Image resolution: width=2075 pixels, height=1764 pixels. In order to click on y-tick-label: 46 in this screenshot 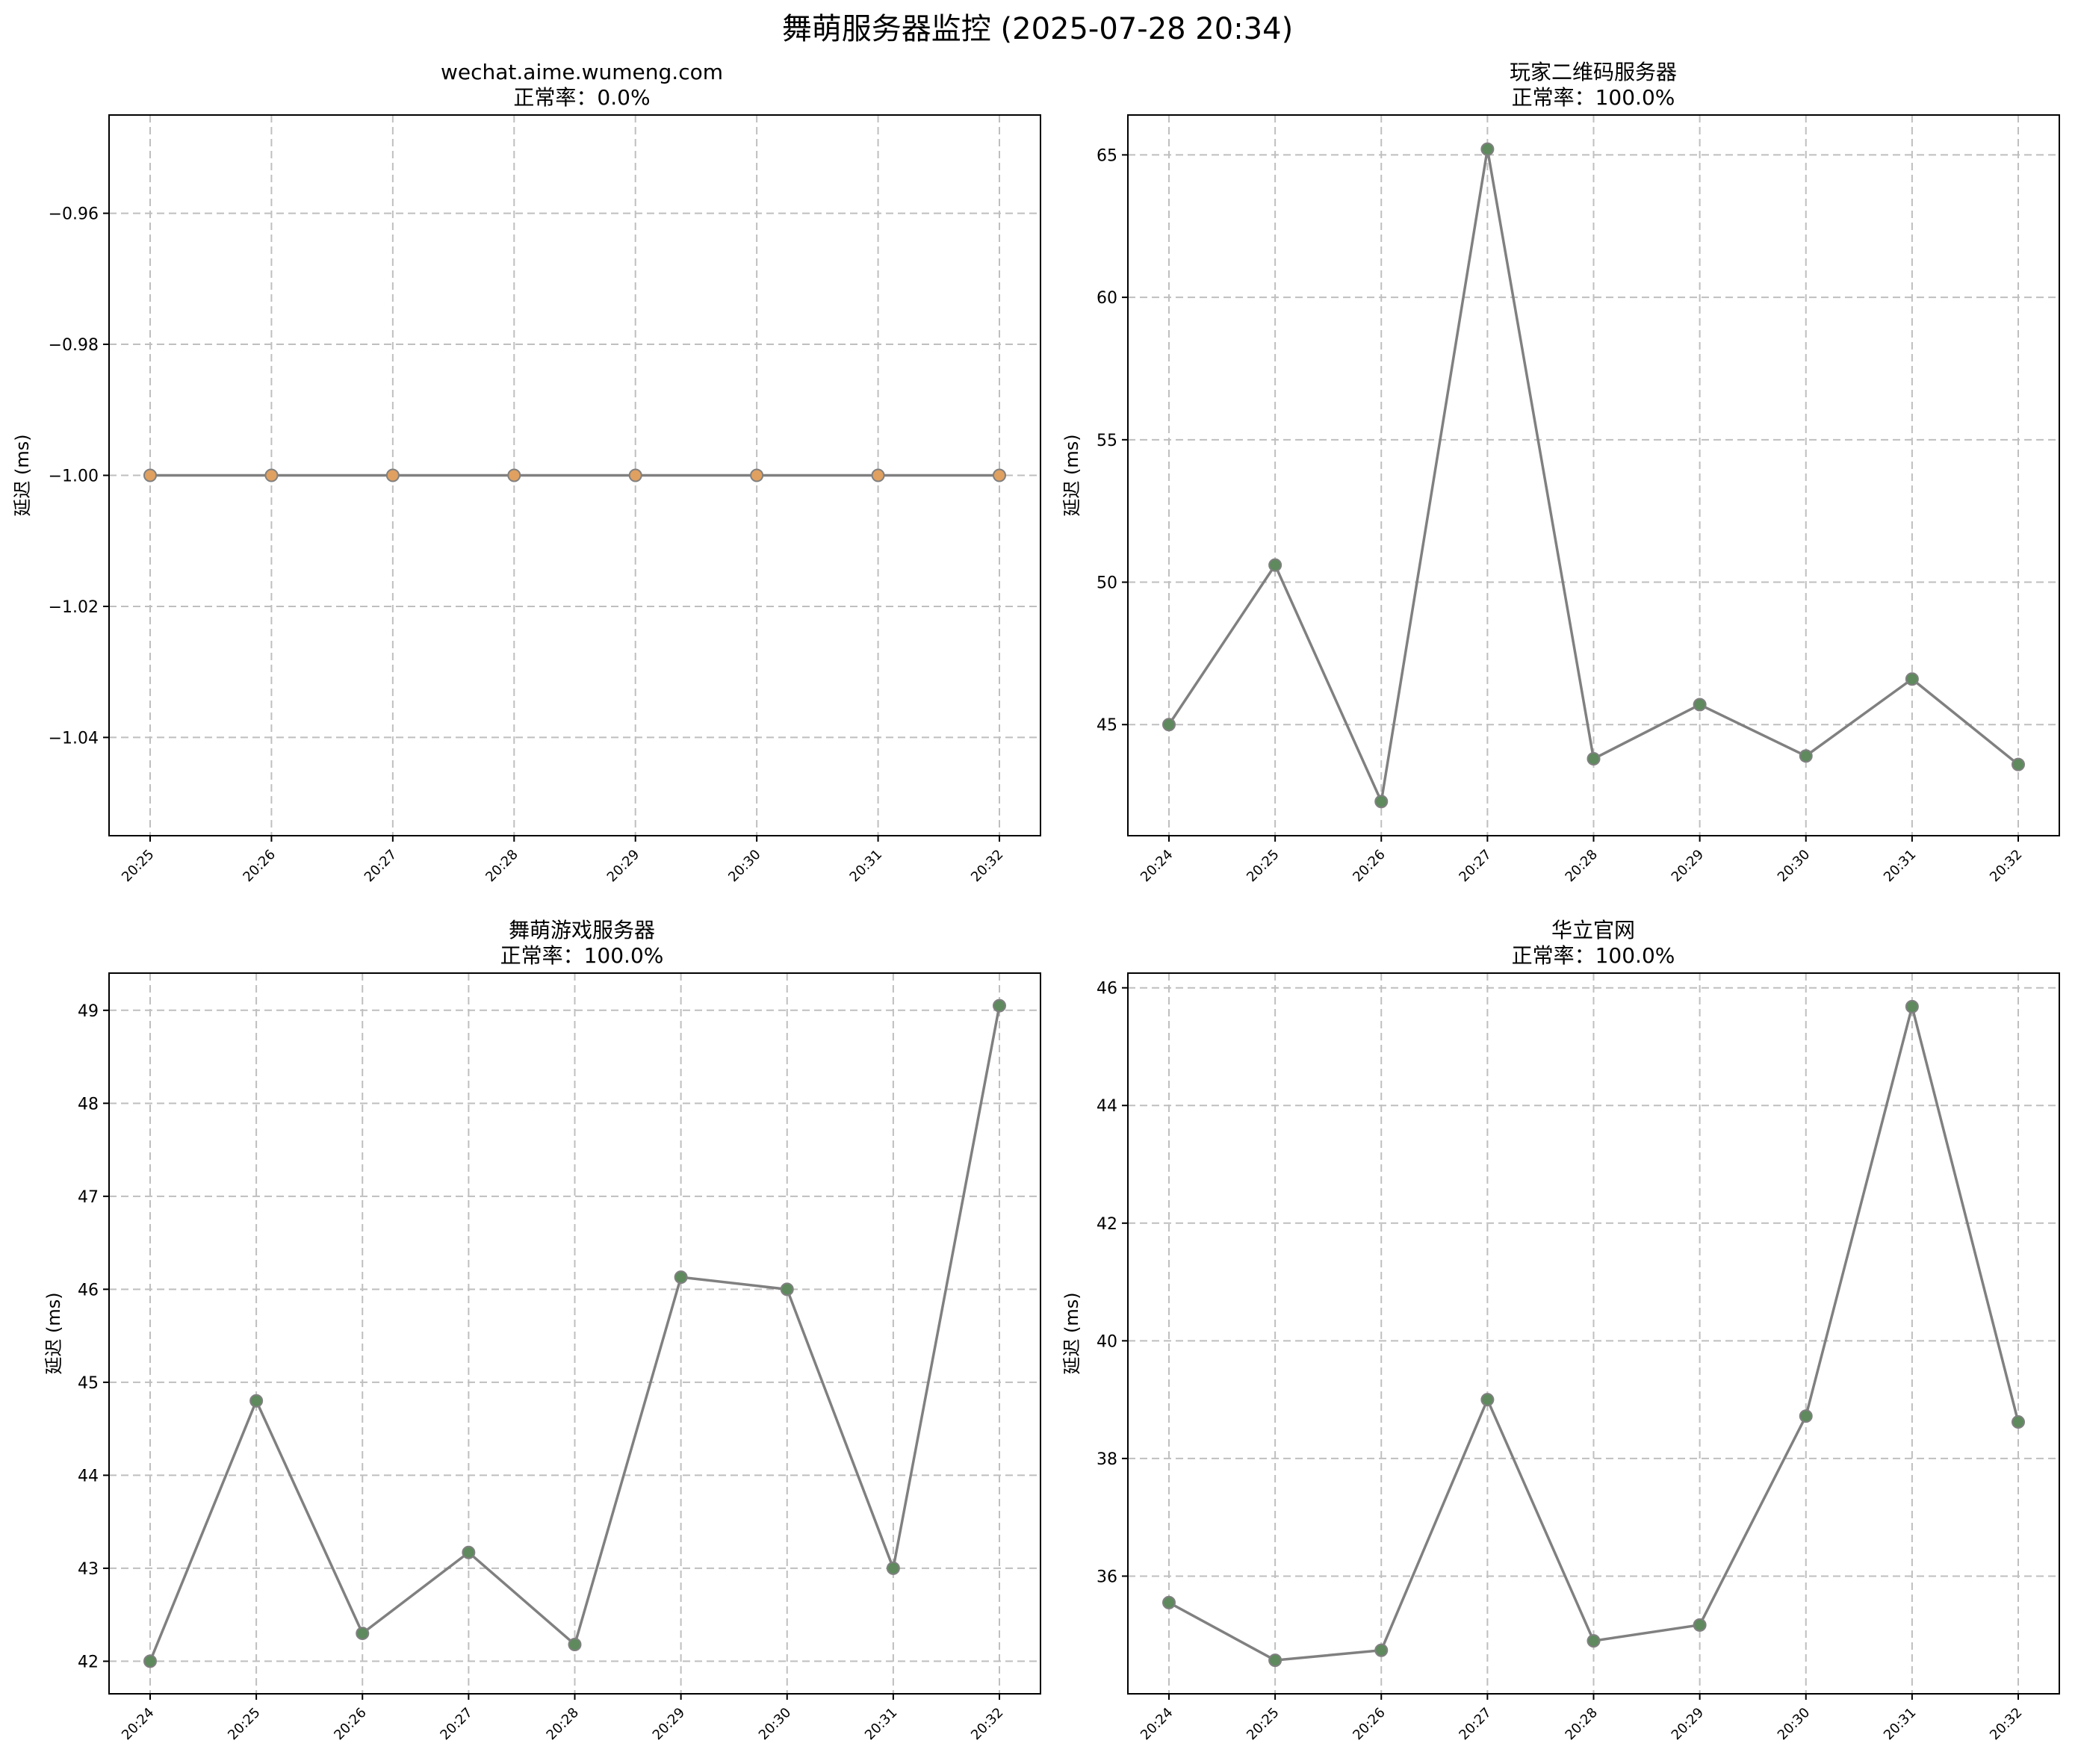, I will do `click(1107, 989)`.